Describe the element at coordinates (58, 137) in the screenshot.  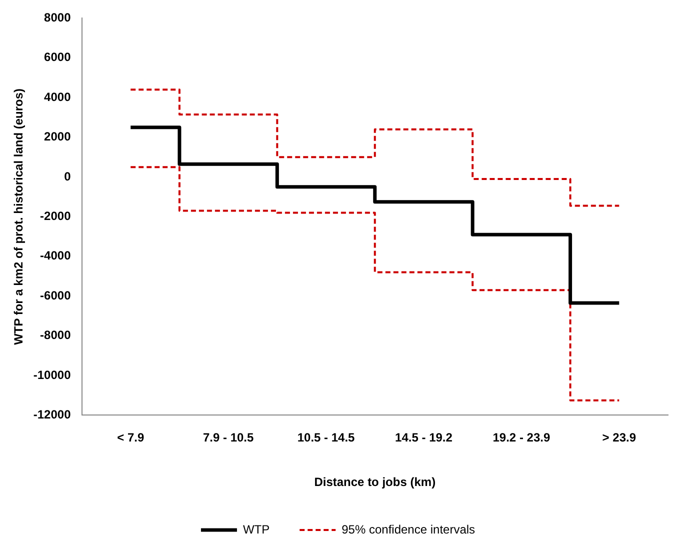
I see `y-tick-label: 2000` at that location.